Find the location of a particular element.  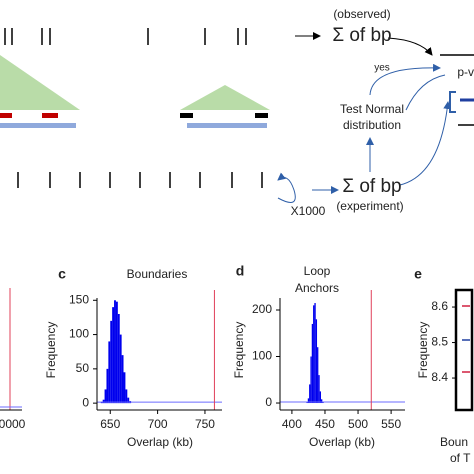

diagram-text: yes is located at coordinates (382, 68).